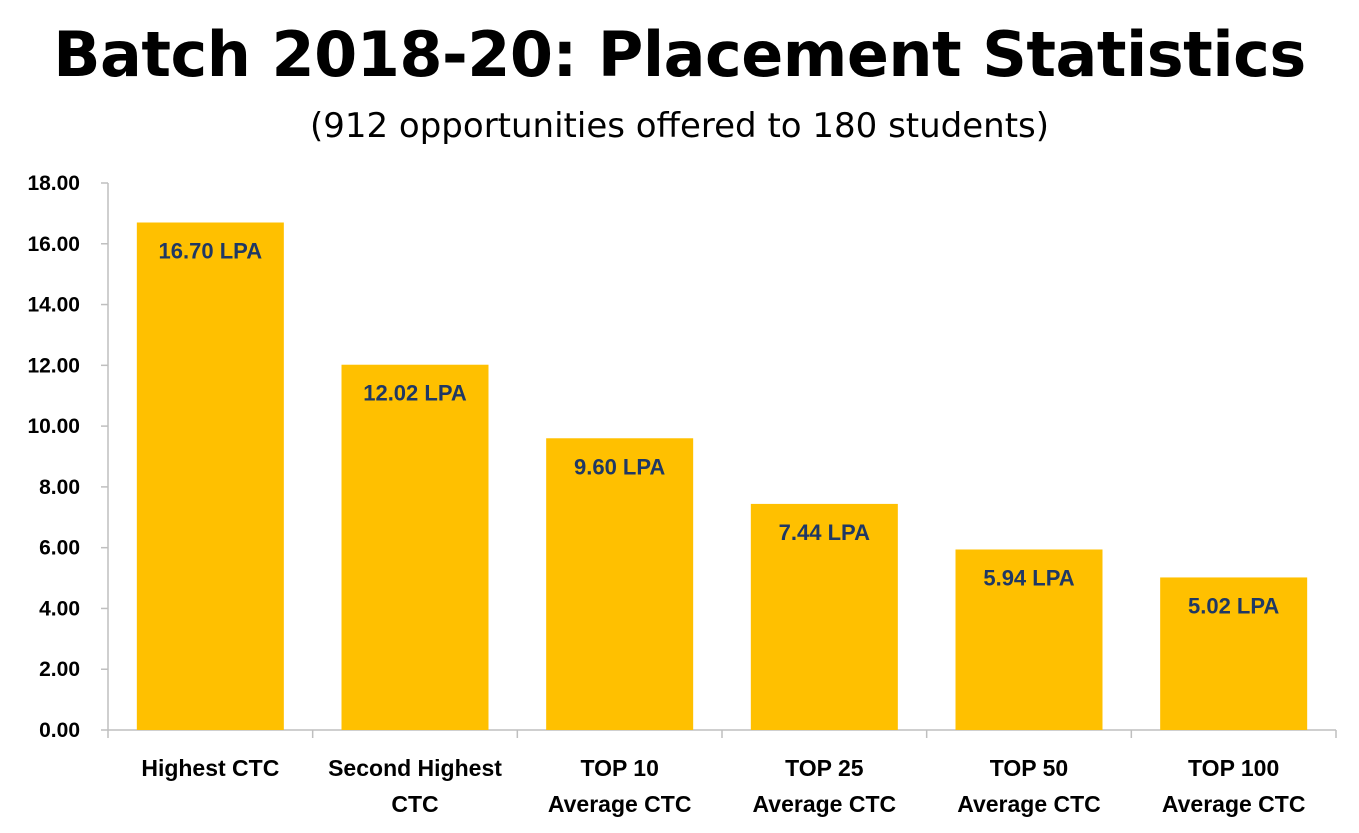 The image size is (1359, 833). What do you see at coordinates (415, 768) in the screenshot?
I see `x-category-label: Second Highest` at bounding box center [415, 768].